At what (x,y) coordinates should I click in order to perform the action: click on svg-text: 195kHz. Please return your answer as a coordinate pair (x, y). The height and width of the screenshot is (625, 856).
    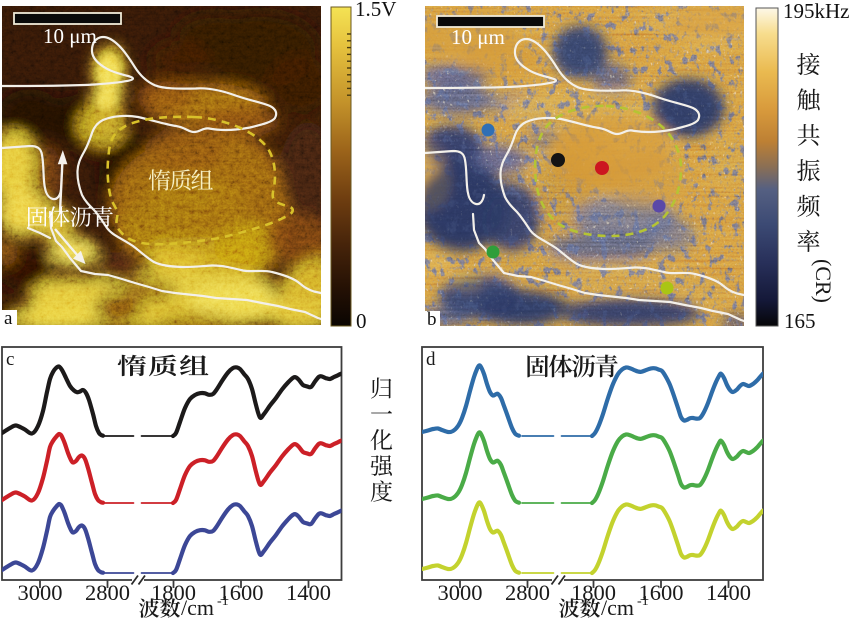
    Looking at the image, I should click on (816, 11).